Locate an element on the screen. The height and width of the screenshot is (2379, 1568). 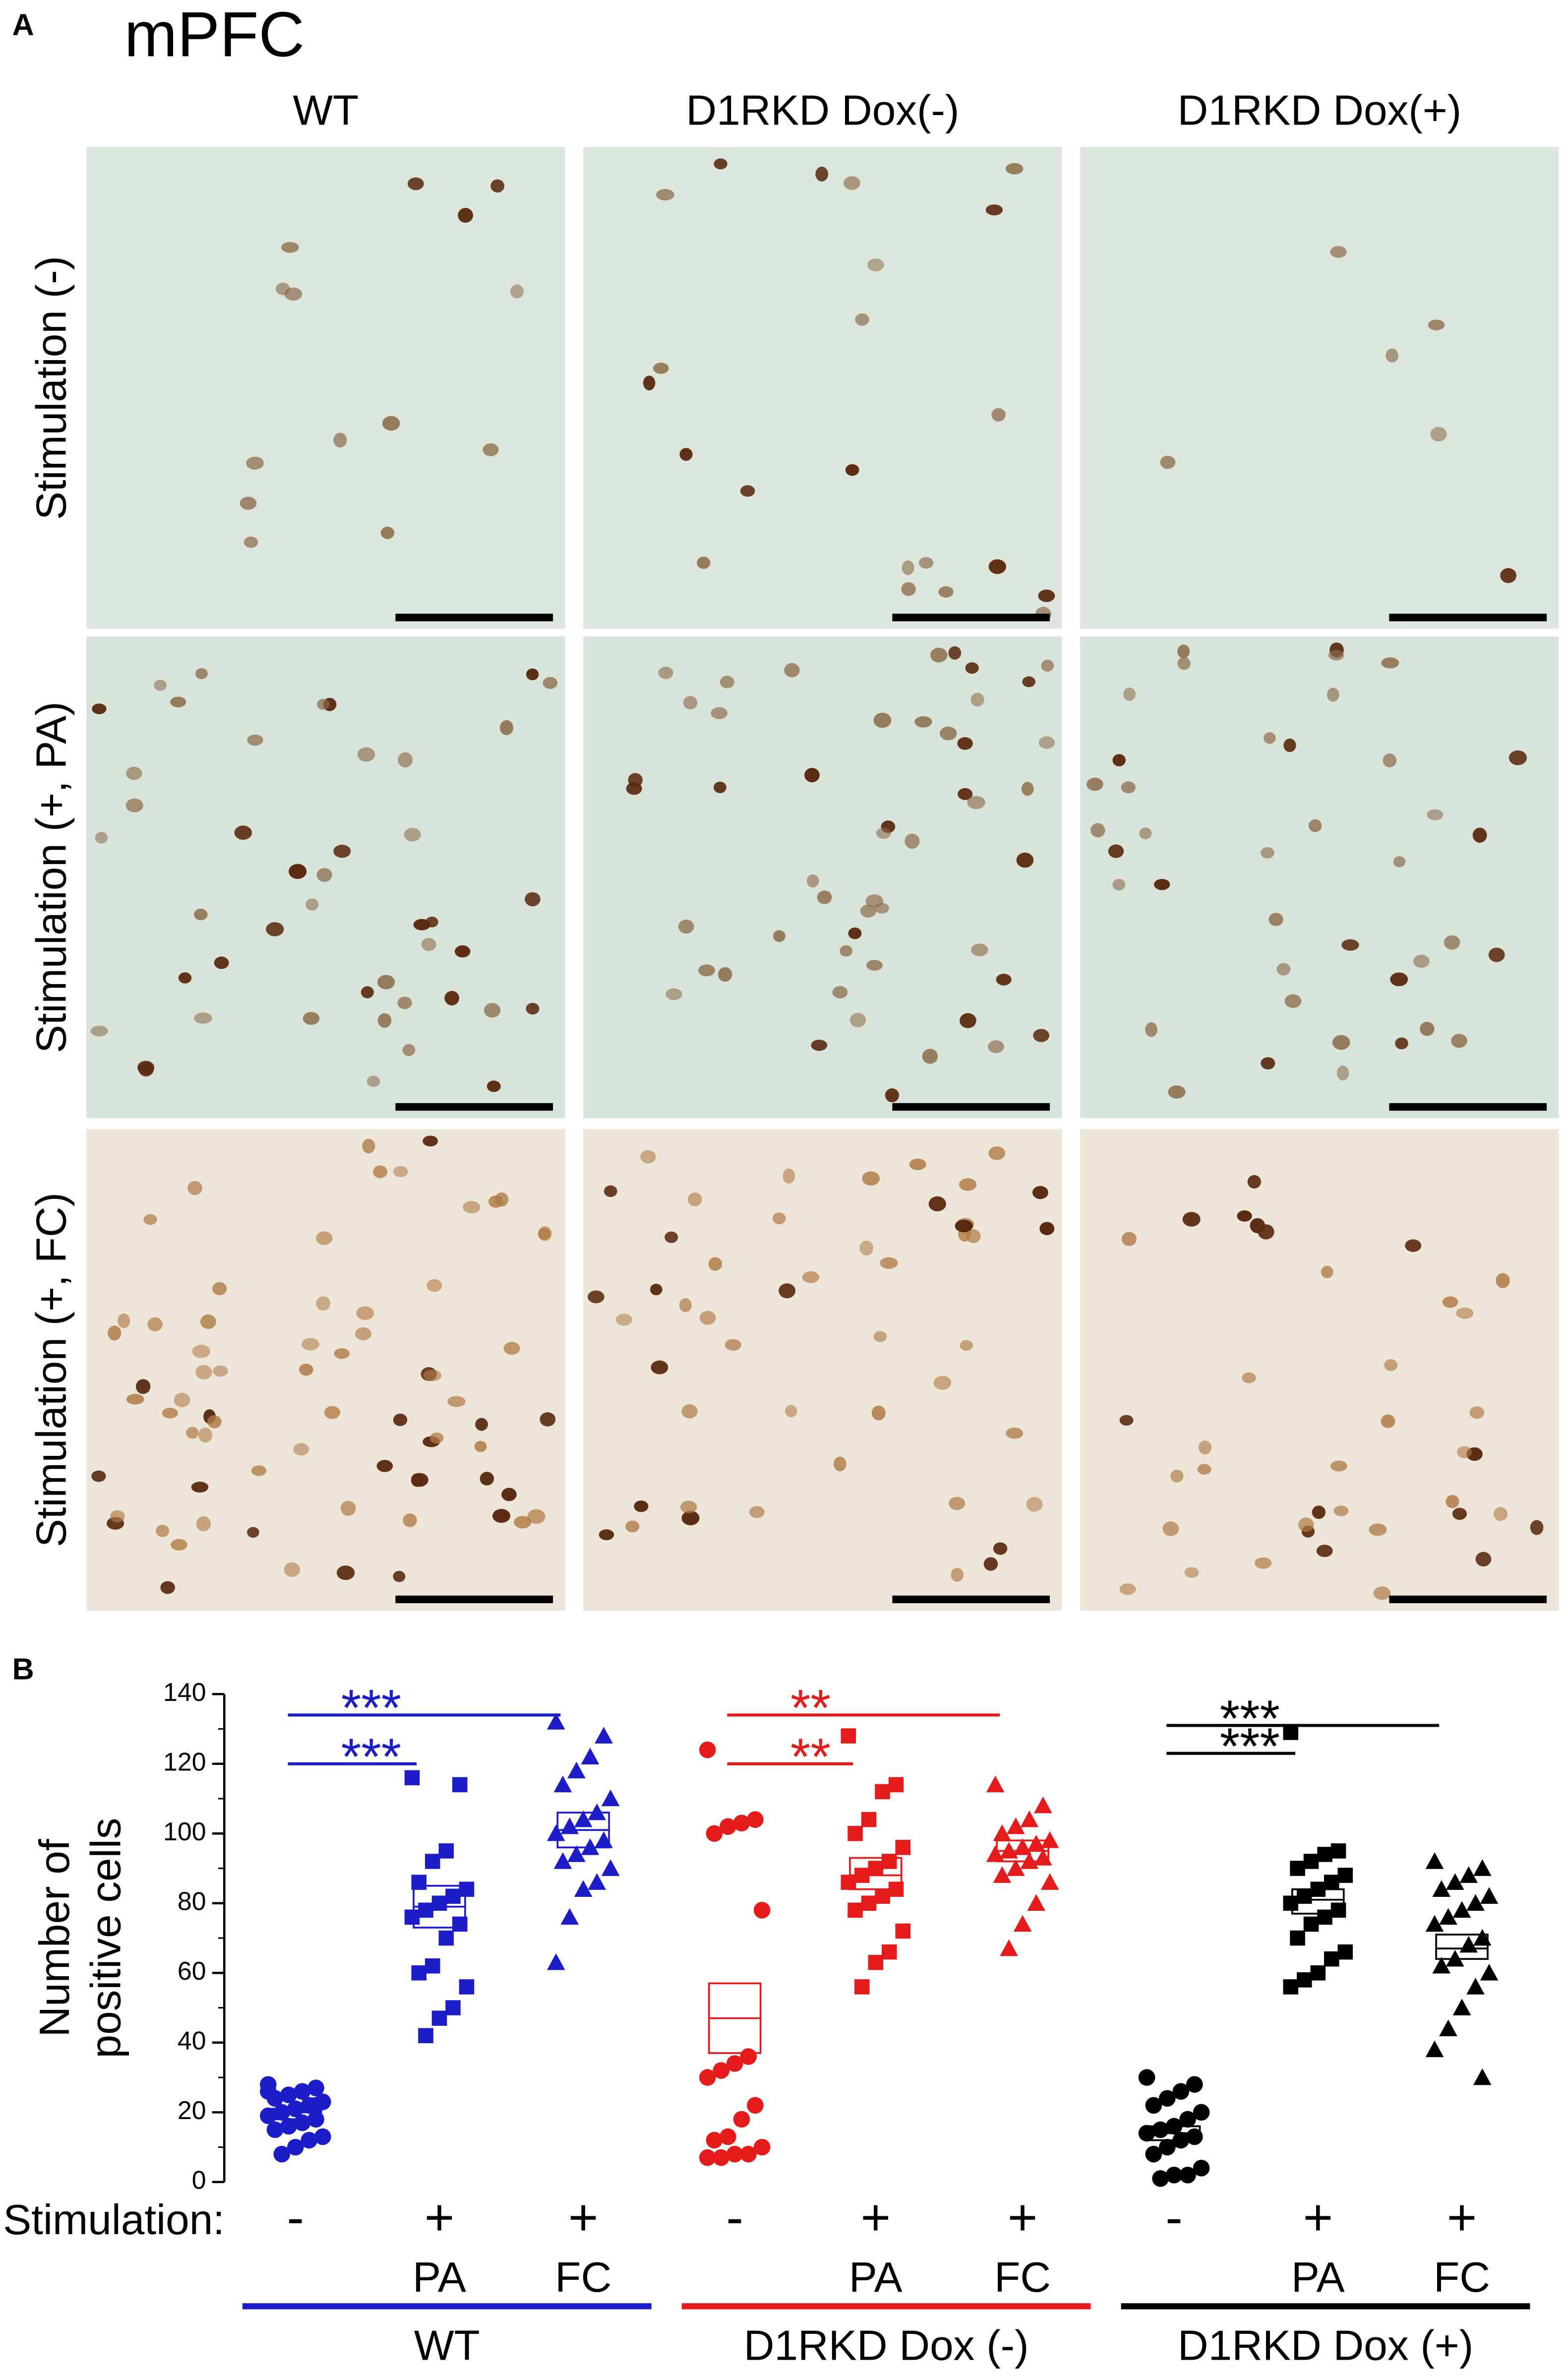
micrograph-background is located at coordinates (1319, 1369).